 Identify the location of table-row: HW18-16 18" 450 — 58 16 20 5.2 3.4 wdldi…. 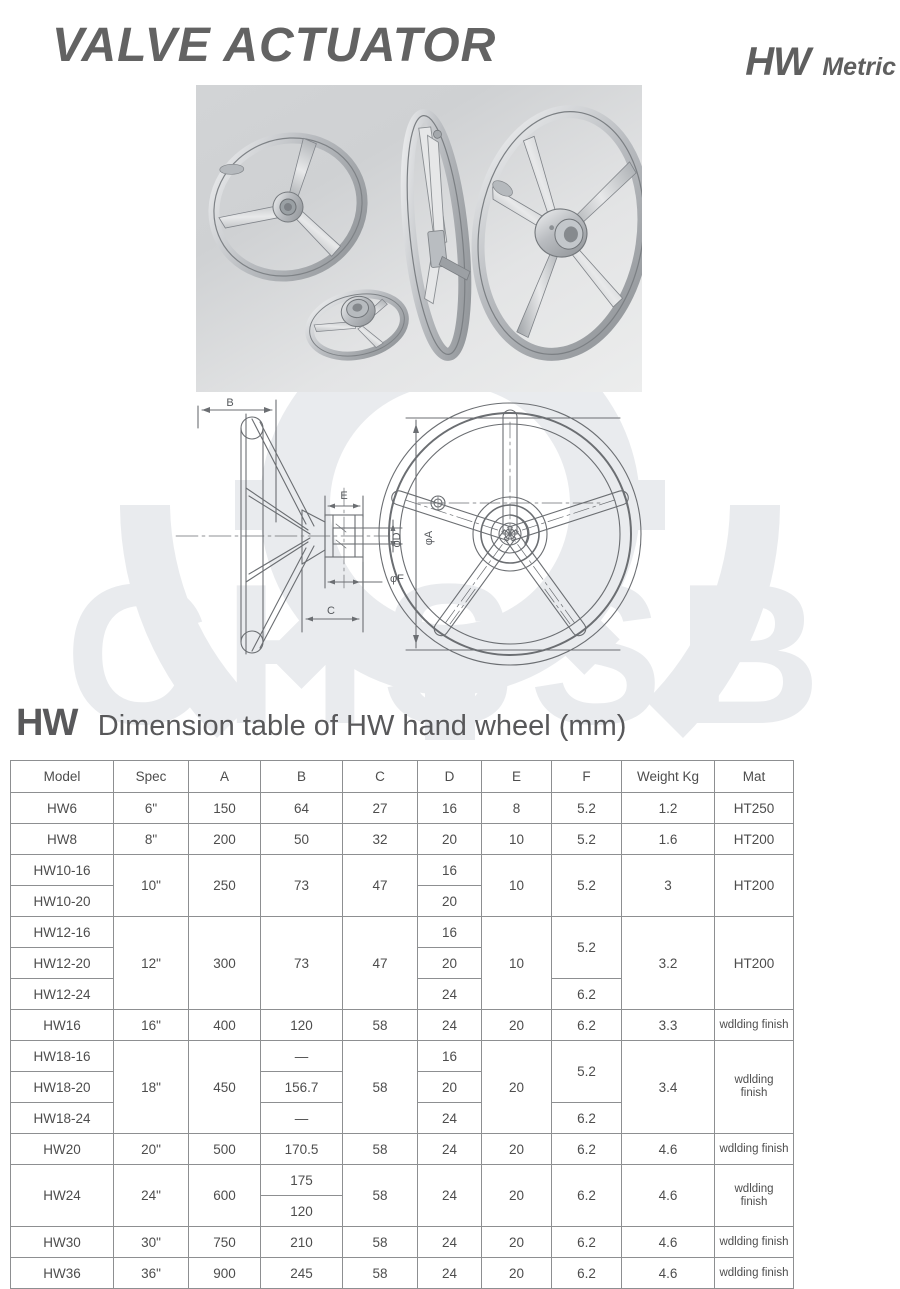
(402, 1087).